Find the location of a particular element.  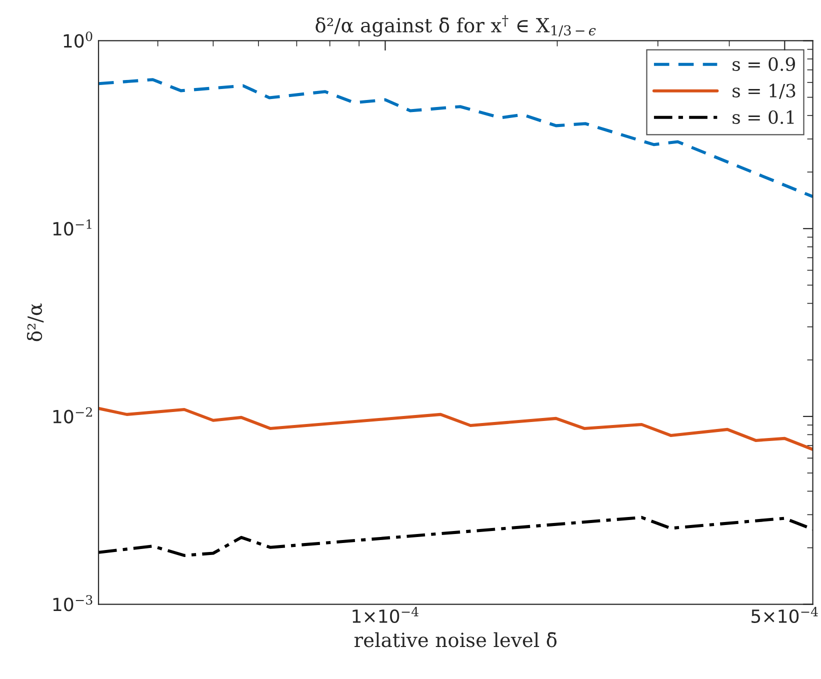

x-axis-title: relative noise level δ̄ is located at coordinates (455, 640).